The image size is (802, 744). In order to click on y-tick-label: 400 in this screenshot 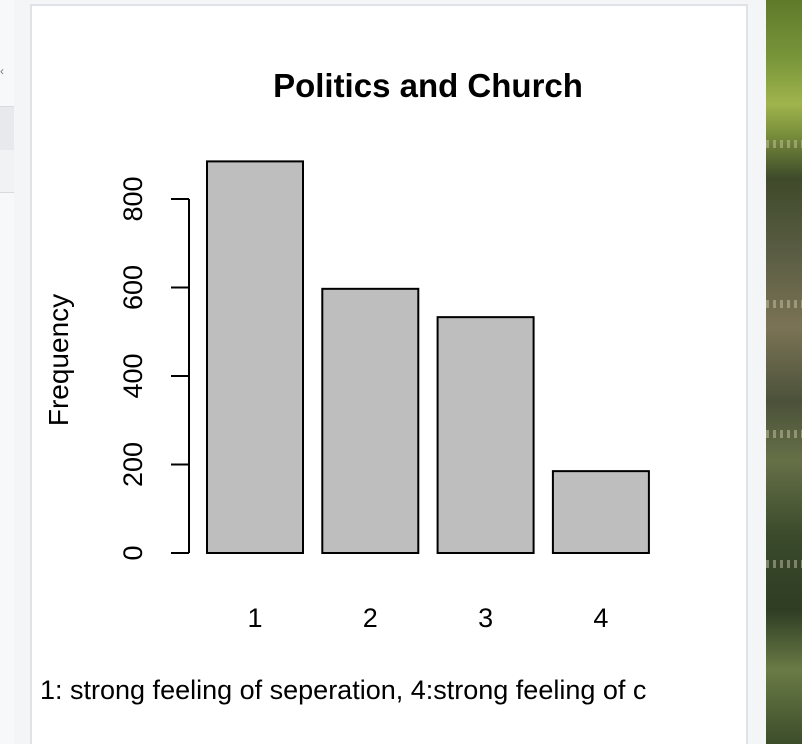, I will do `click(133, 375)`.